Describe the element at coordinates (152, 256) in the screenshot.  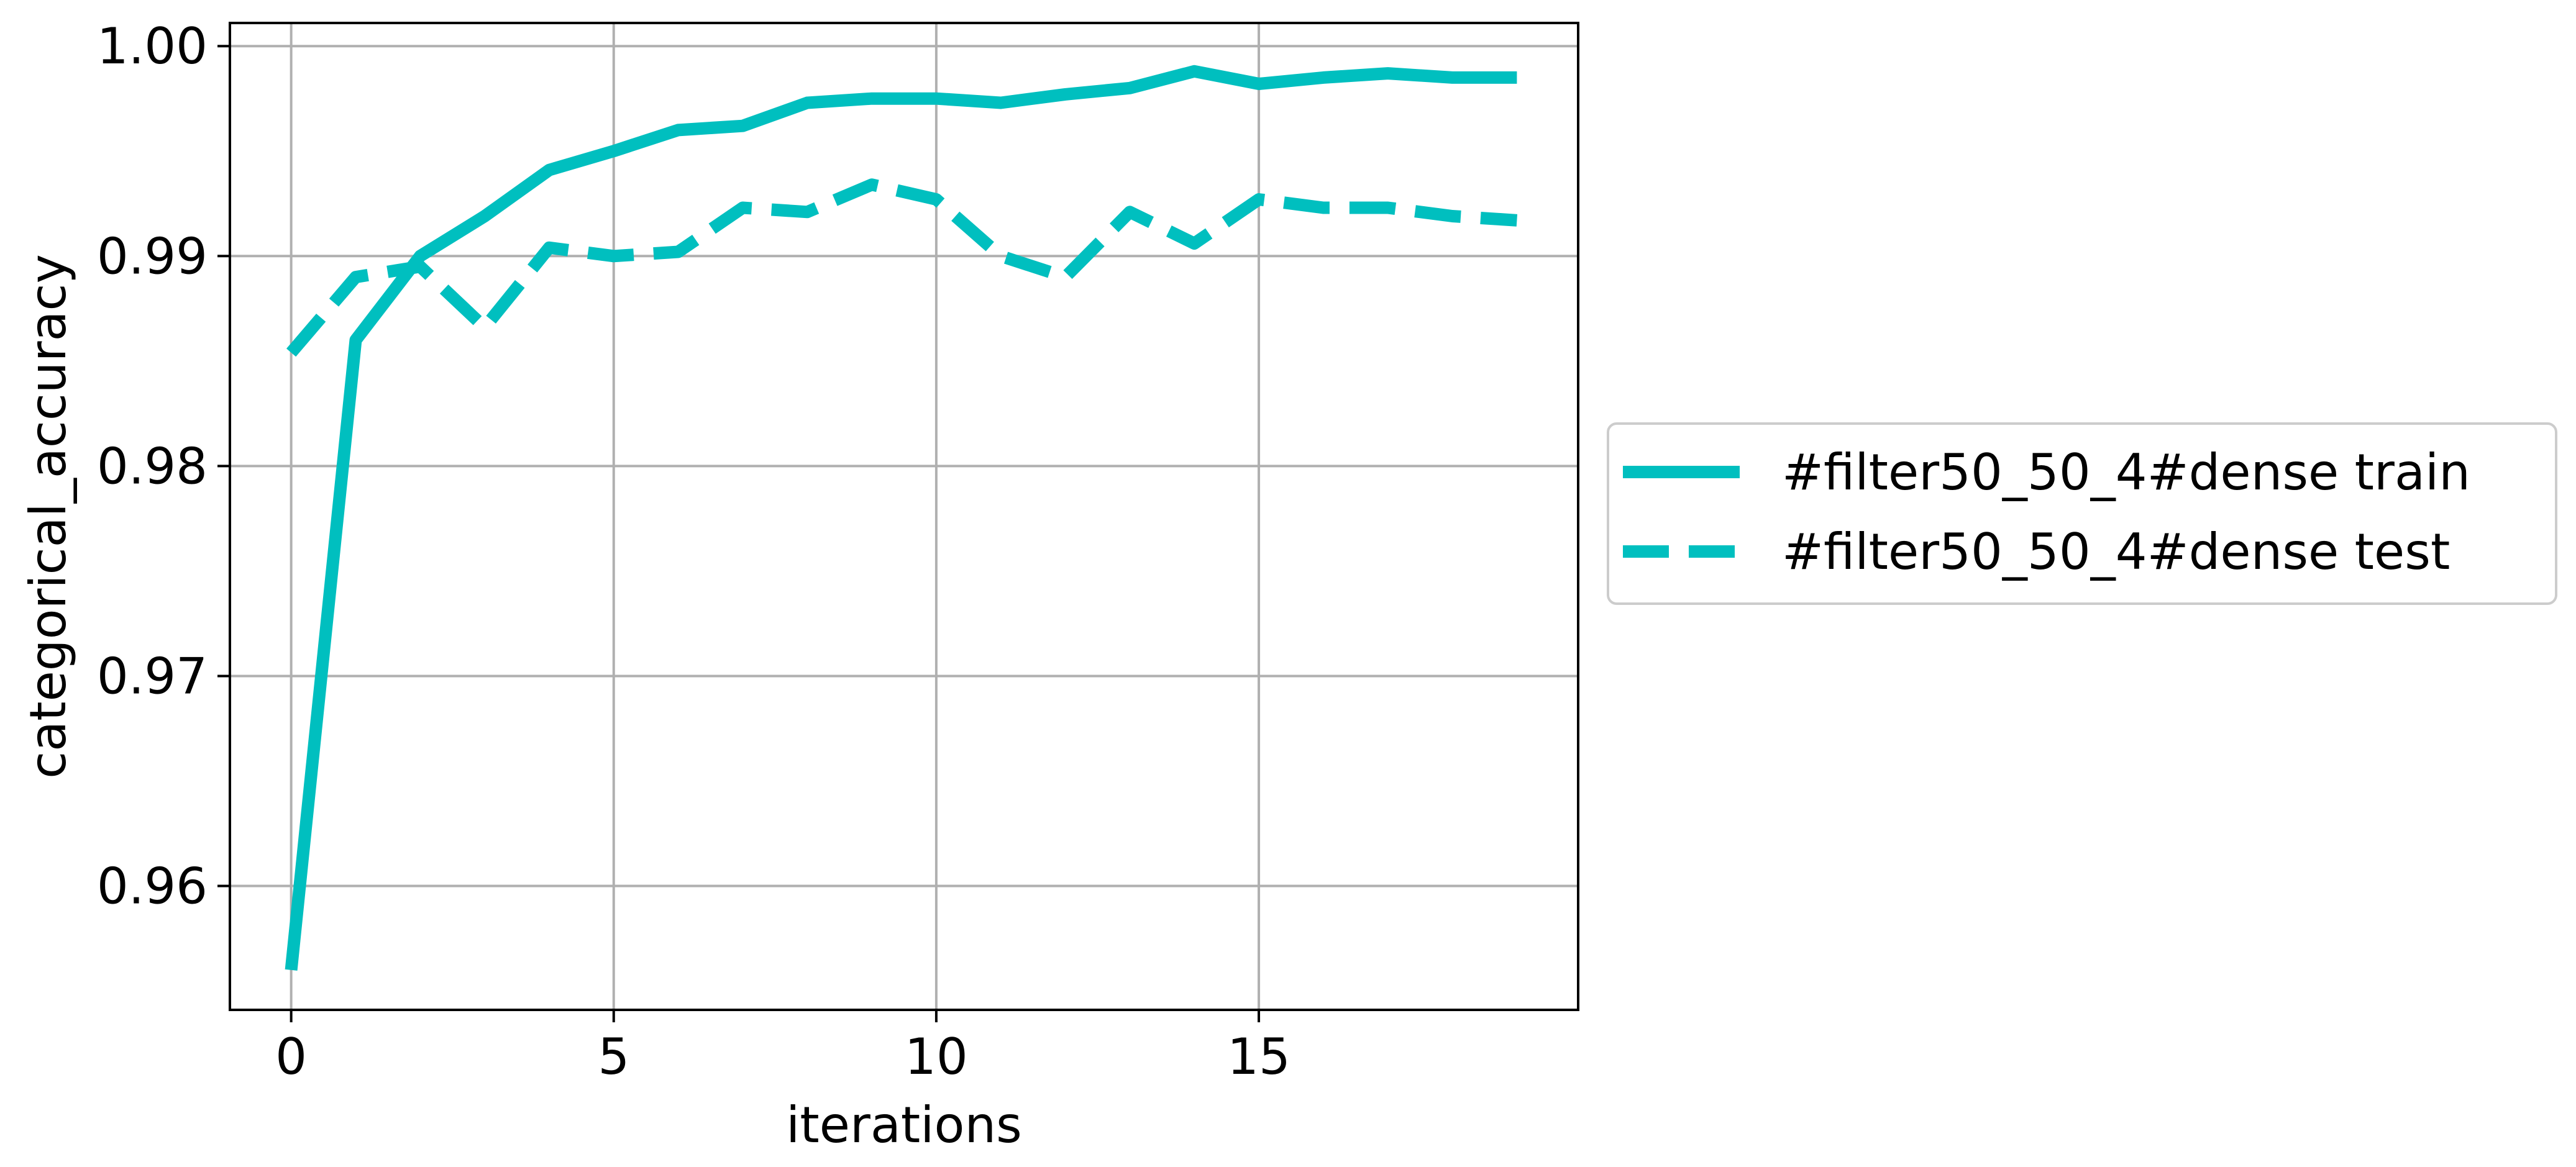
I see `y-tick-label: 0.99` at that location.